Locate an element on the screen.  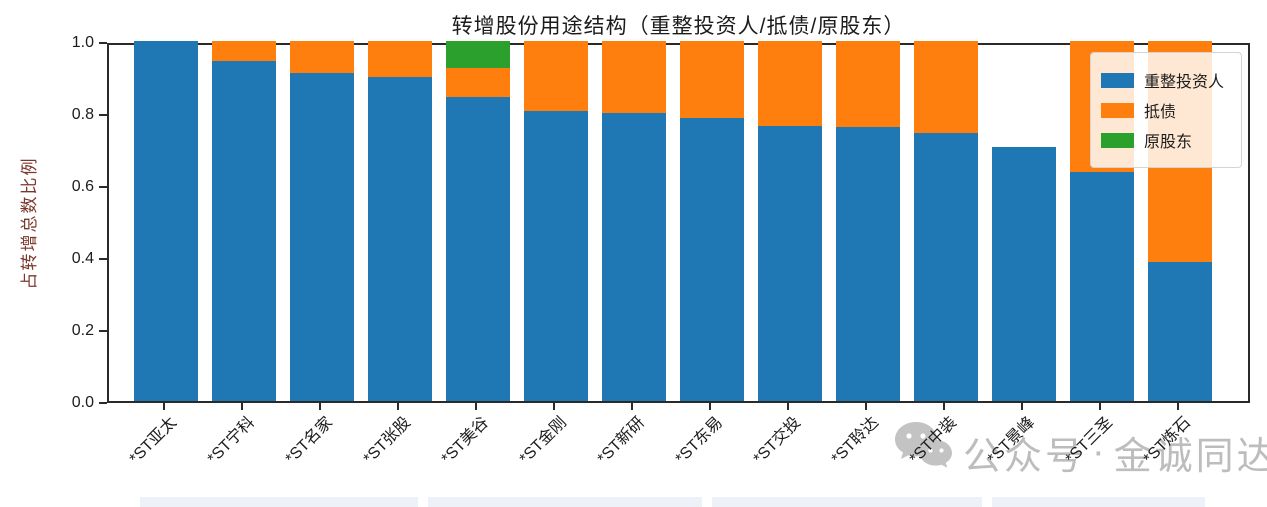
legend-row: 原股东 is located at coordinates (1166, 140).